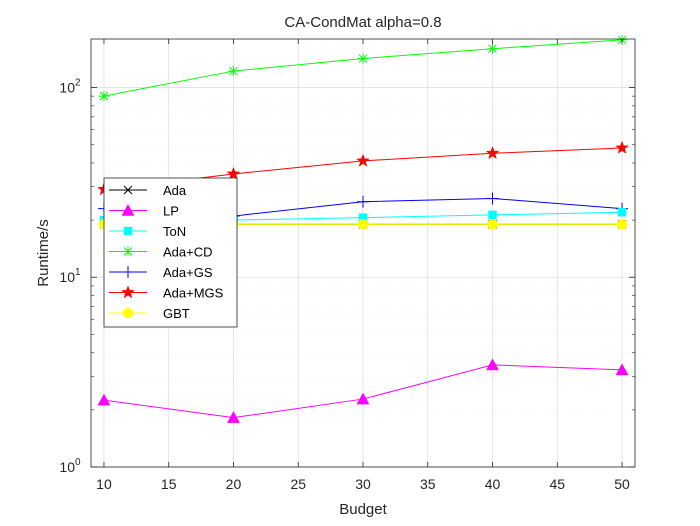 Image resolution: width=700 pixels, height=526 pixels. What do you see at coordinates (149, 313) in the screenshot?
I see `legend-item: GBT` at bounding box center [149, 313].